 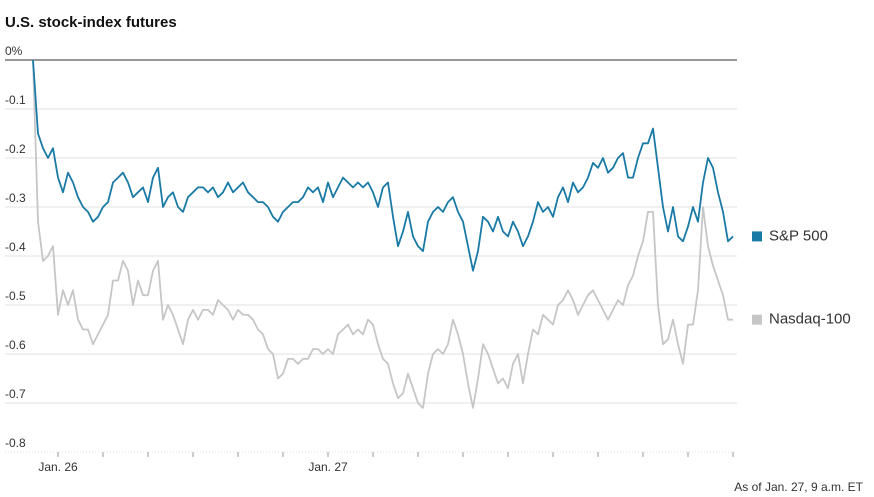 I want to click on source-note: As of Jan. 27, 9 a.m. ET, so click(x=798, y=487).